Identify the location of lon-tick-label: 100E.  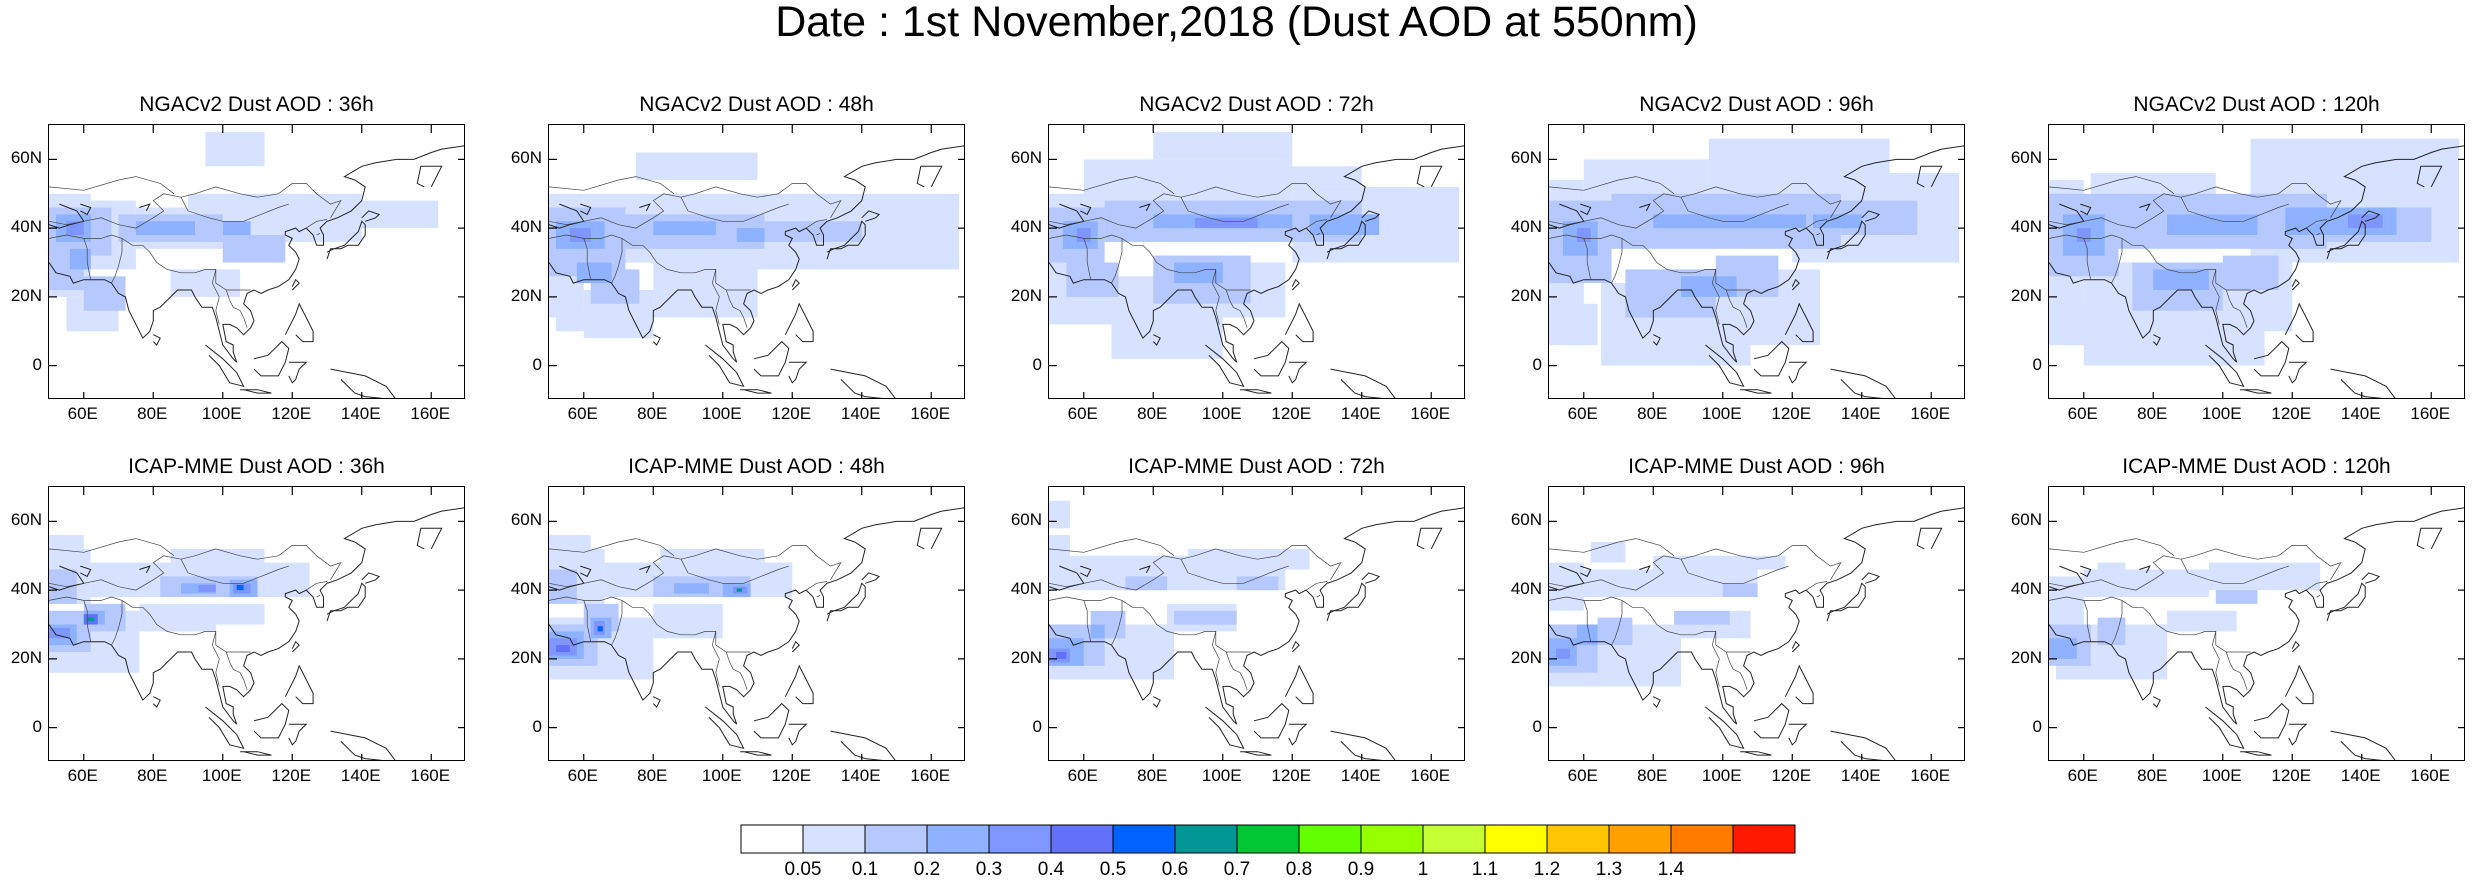
(1721, 775).